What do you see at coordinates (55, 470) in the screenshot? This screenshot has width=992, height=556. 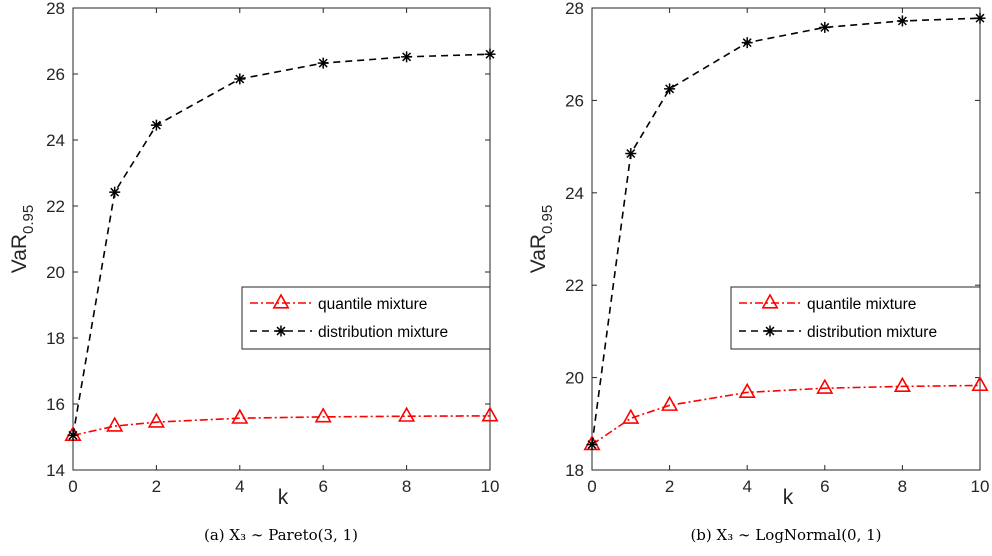 I see `y-tick-label: 14` at bounding box center [55, 470].